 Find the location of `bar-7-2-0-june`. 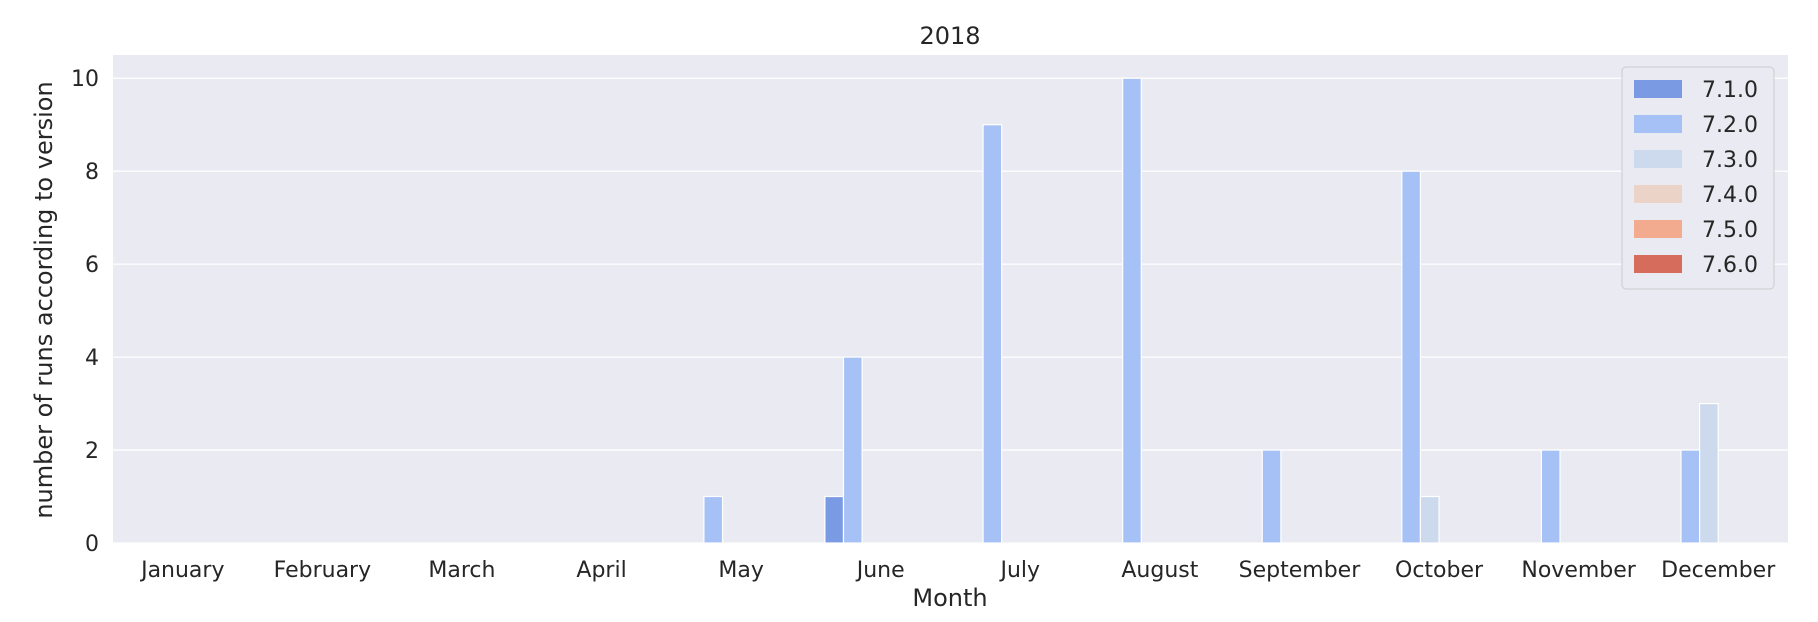

bar-7-2-0-june is located at coordinates (852, 450).